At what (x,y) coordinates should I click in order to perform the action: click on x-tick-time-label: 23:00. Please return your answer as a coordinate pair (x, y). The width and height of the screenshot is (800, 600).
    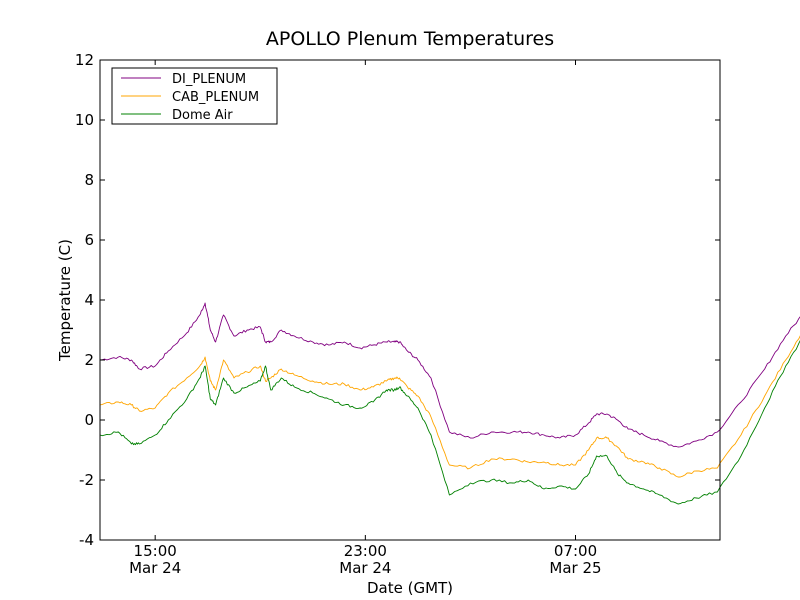
    Looking at the image, I should click on (365, 551).